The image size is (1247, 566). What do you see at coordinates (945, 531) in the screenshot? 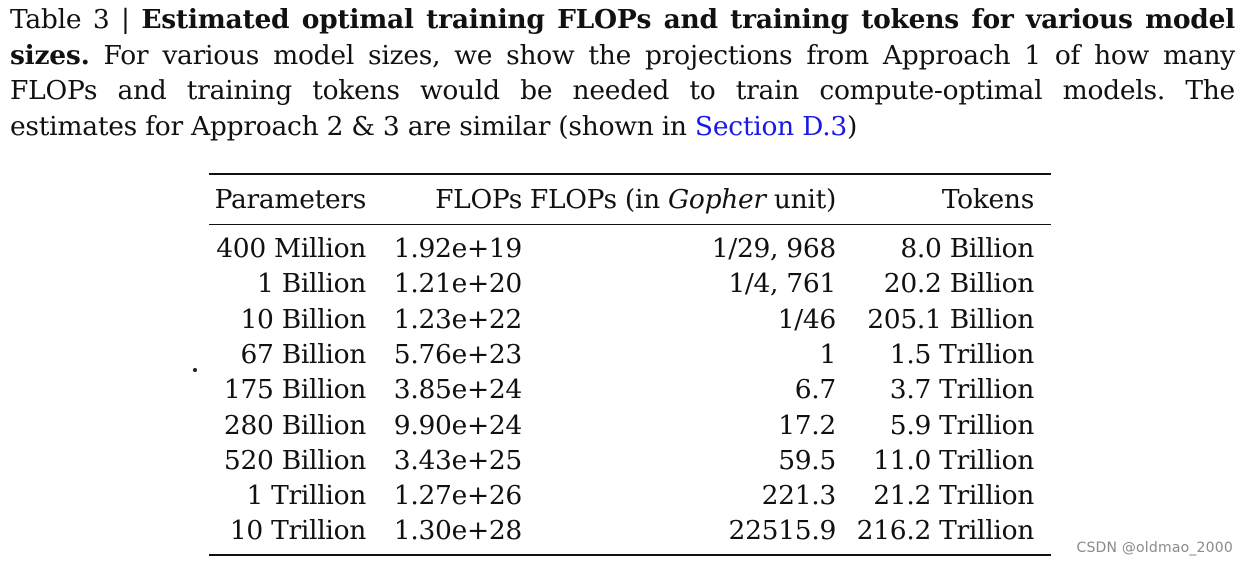
I see `cell-tokens: 216.2 Trillion` at bounding box center [945, 531].